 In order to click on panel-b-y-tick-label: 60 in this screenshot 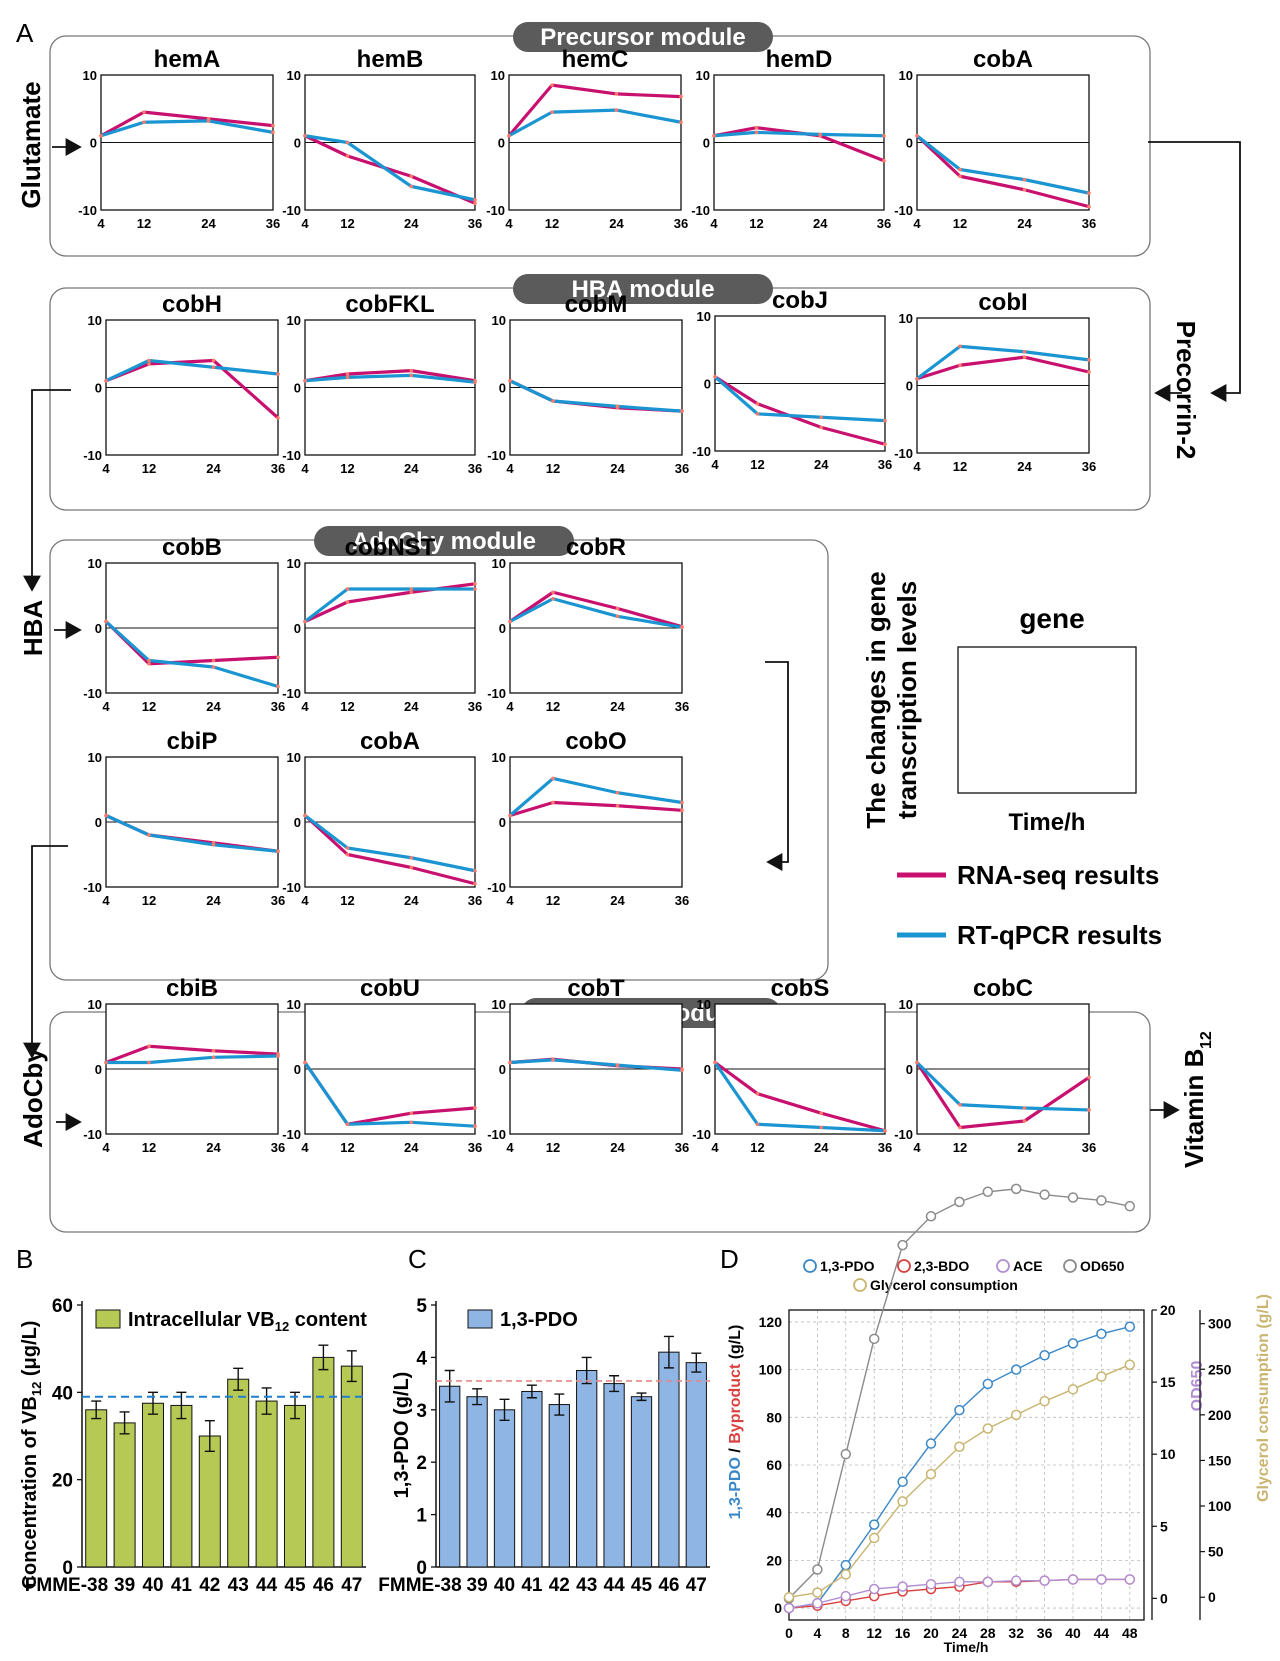, I will do `click(62, 1306)`.